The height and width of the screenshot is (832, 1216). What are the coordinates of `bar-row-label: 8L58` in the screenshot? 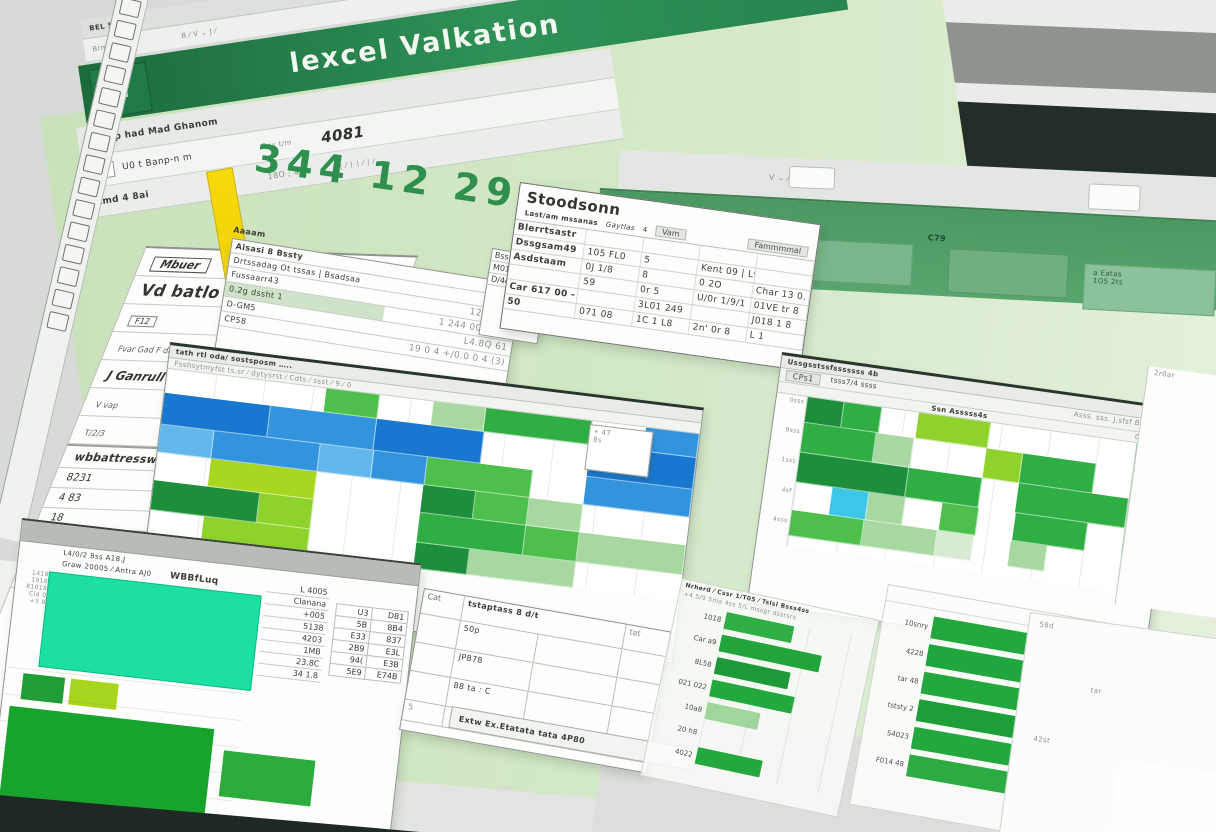 It's located at (703, 663).